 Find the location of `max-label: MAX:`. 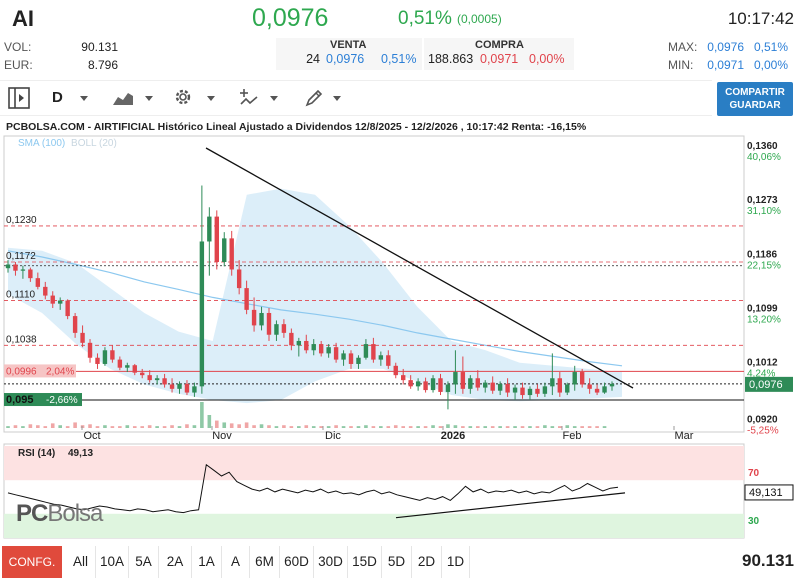

max-label: MAX: is located at coordinates (683, 47).